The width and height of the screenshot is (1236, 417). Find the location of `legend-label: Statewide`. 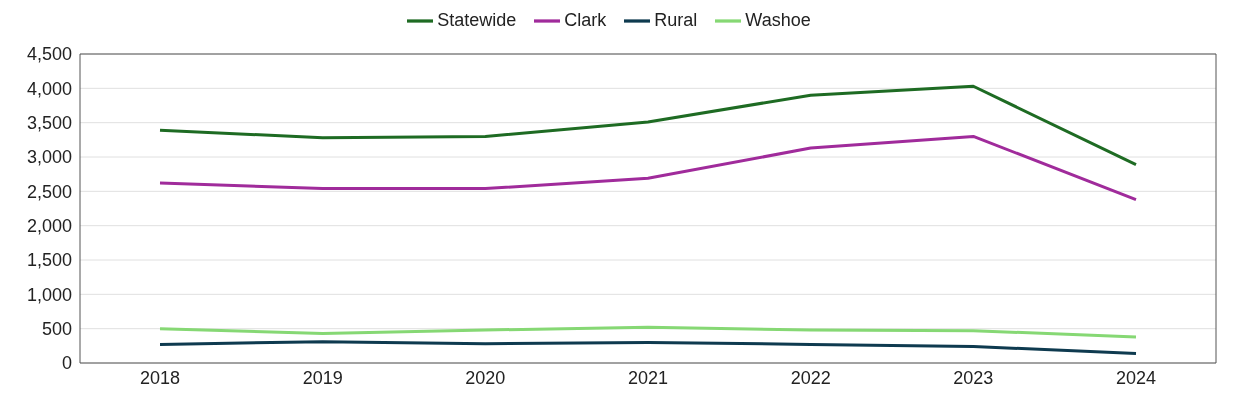

legend-label: Statewide is located at coordinates (477, 19).